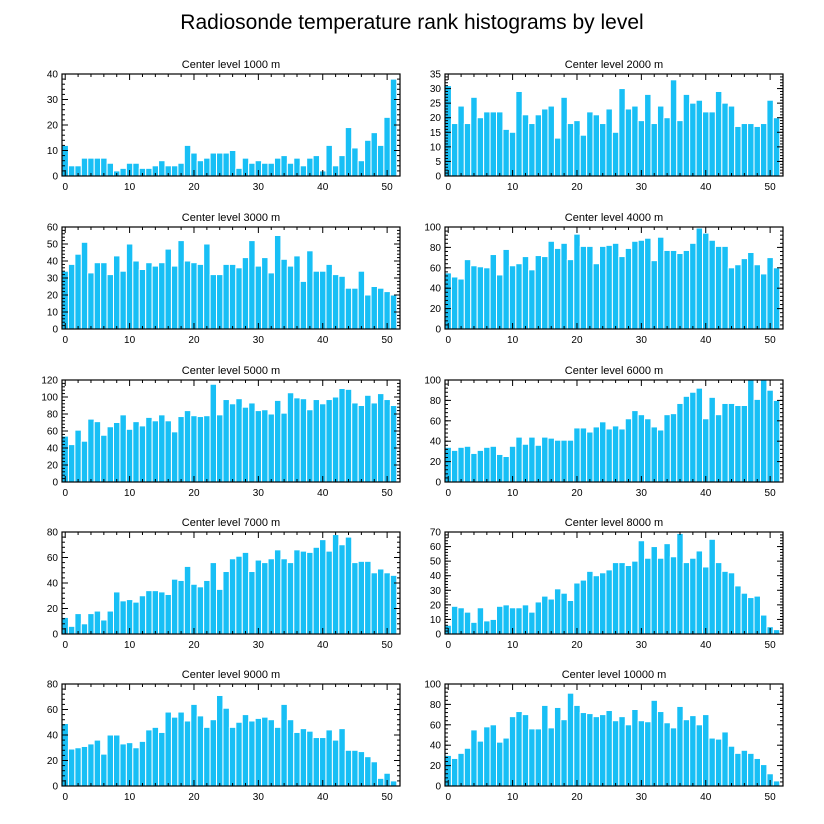  What do you see at coordinates (436, 533) in the screenshot?
I see `y-tick-label: 70` at bounding box center [436, 533].